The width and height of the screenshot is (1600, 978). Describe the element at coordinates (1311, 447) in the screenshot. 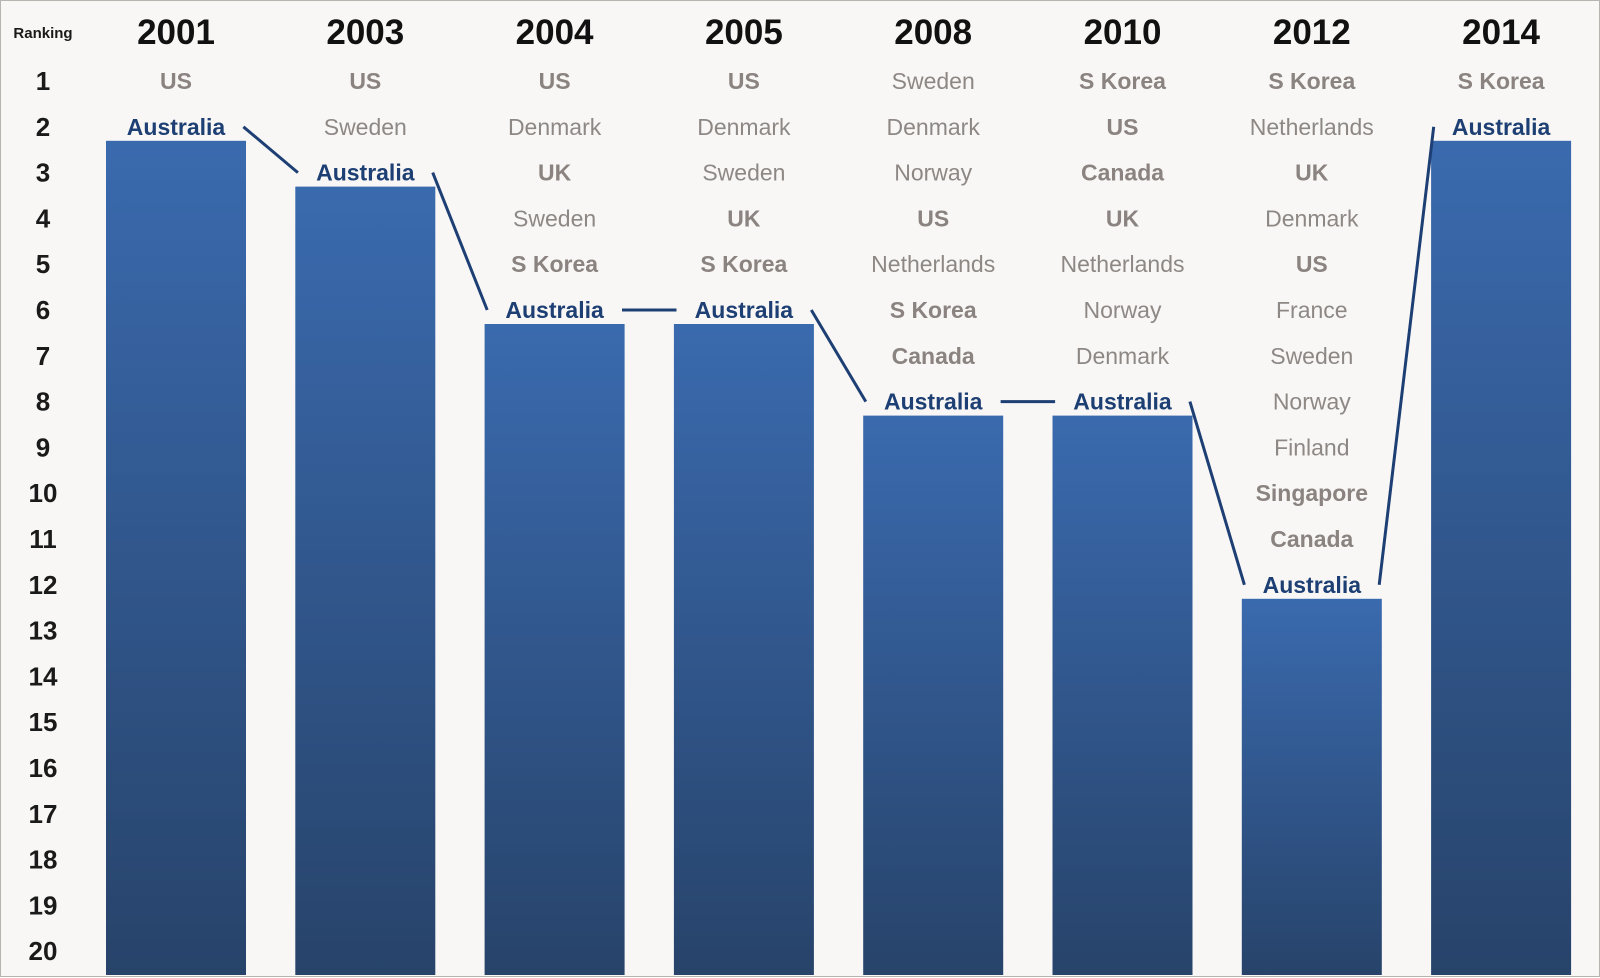

I see `country-label: Finland` at that location.